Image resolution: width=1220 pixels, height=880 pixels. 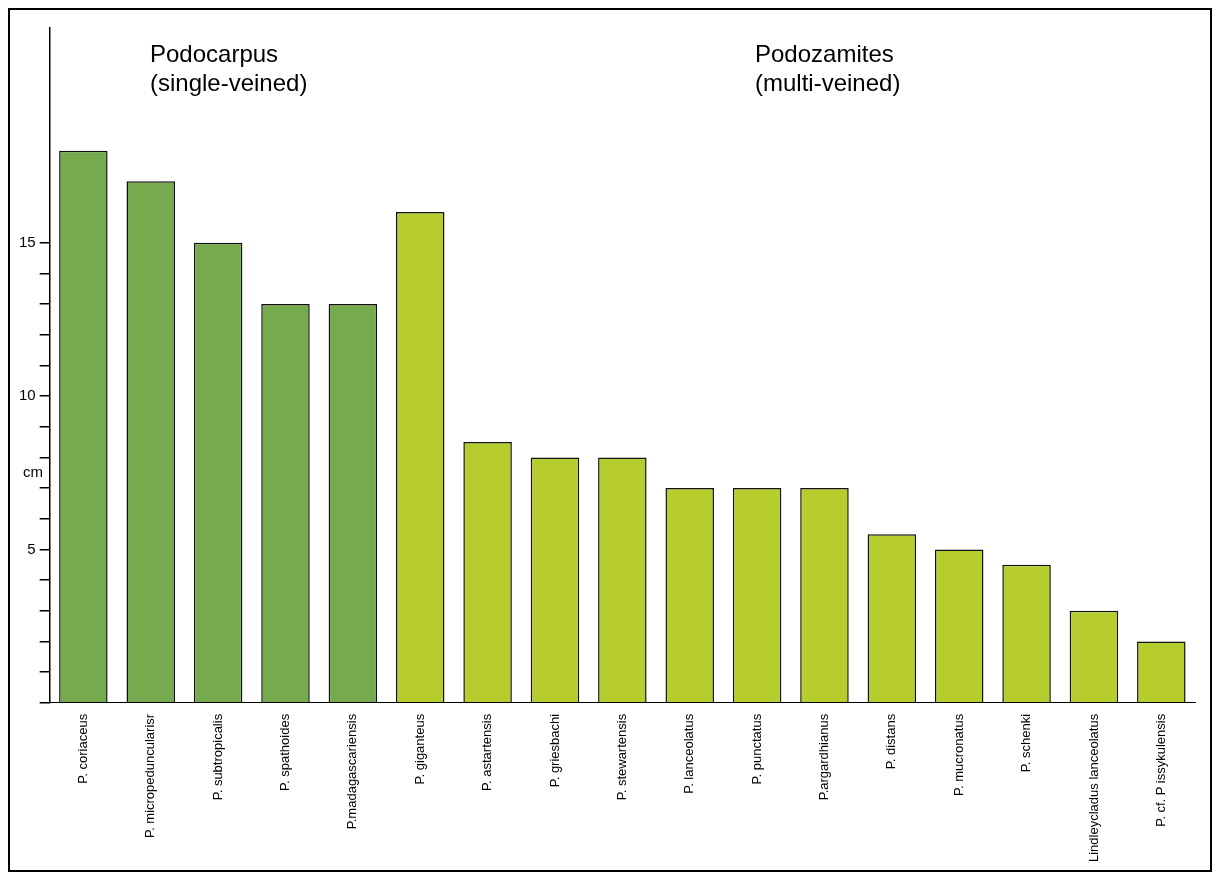 I want to click on x-tick-label: P.argardhianus, so click(x=824, y=757).